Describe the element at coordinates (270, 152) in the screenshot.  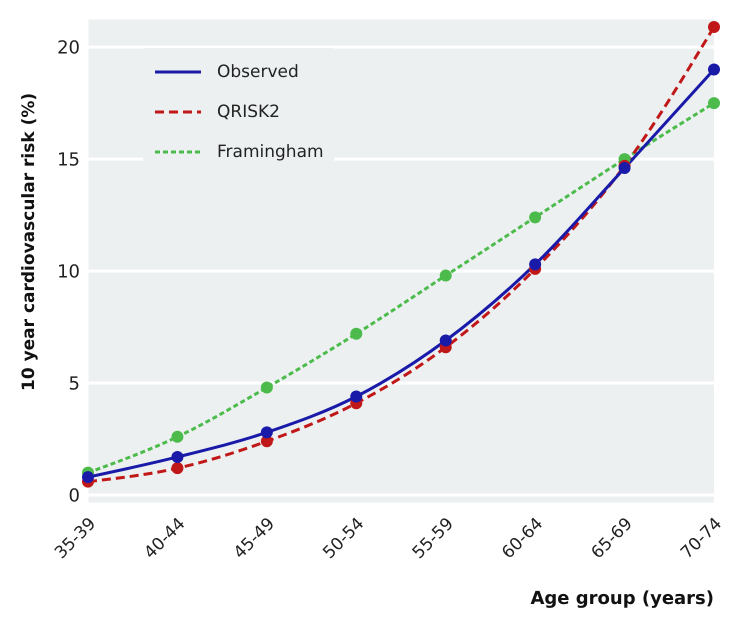
I see `legend-label: Framingham` at that location.